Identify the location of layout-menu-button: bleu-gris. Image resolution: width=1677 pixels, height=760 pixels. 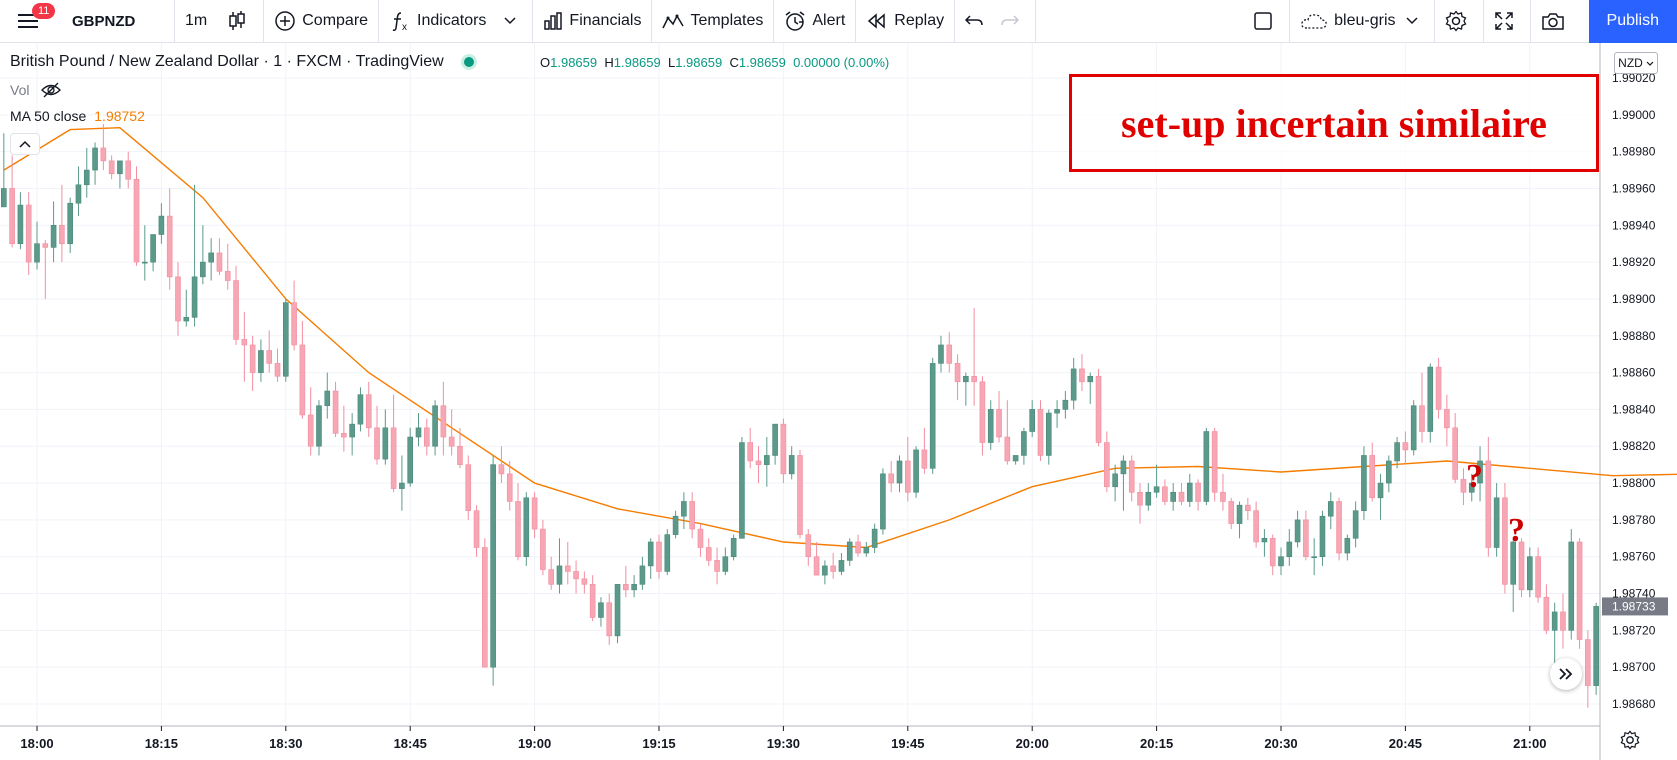
(1361, 21).